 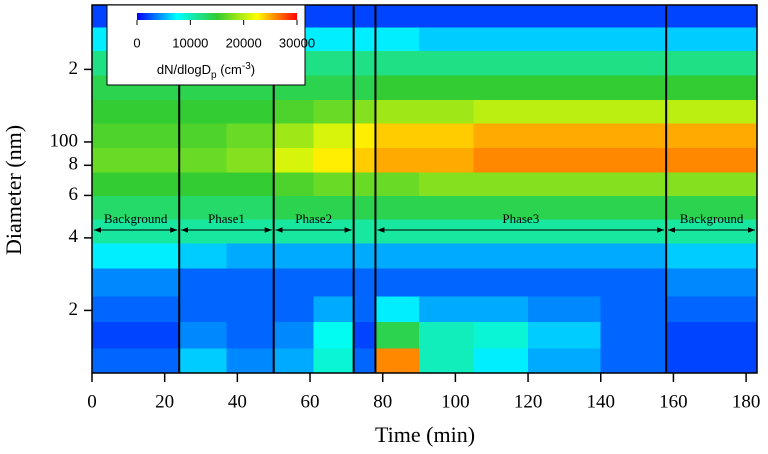 What do you see at coordinates (74, 309) in the screenshot?
I see `y-tick-label: 2` at bounding box center [74, 309].